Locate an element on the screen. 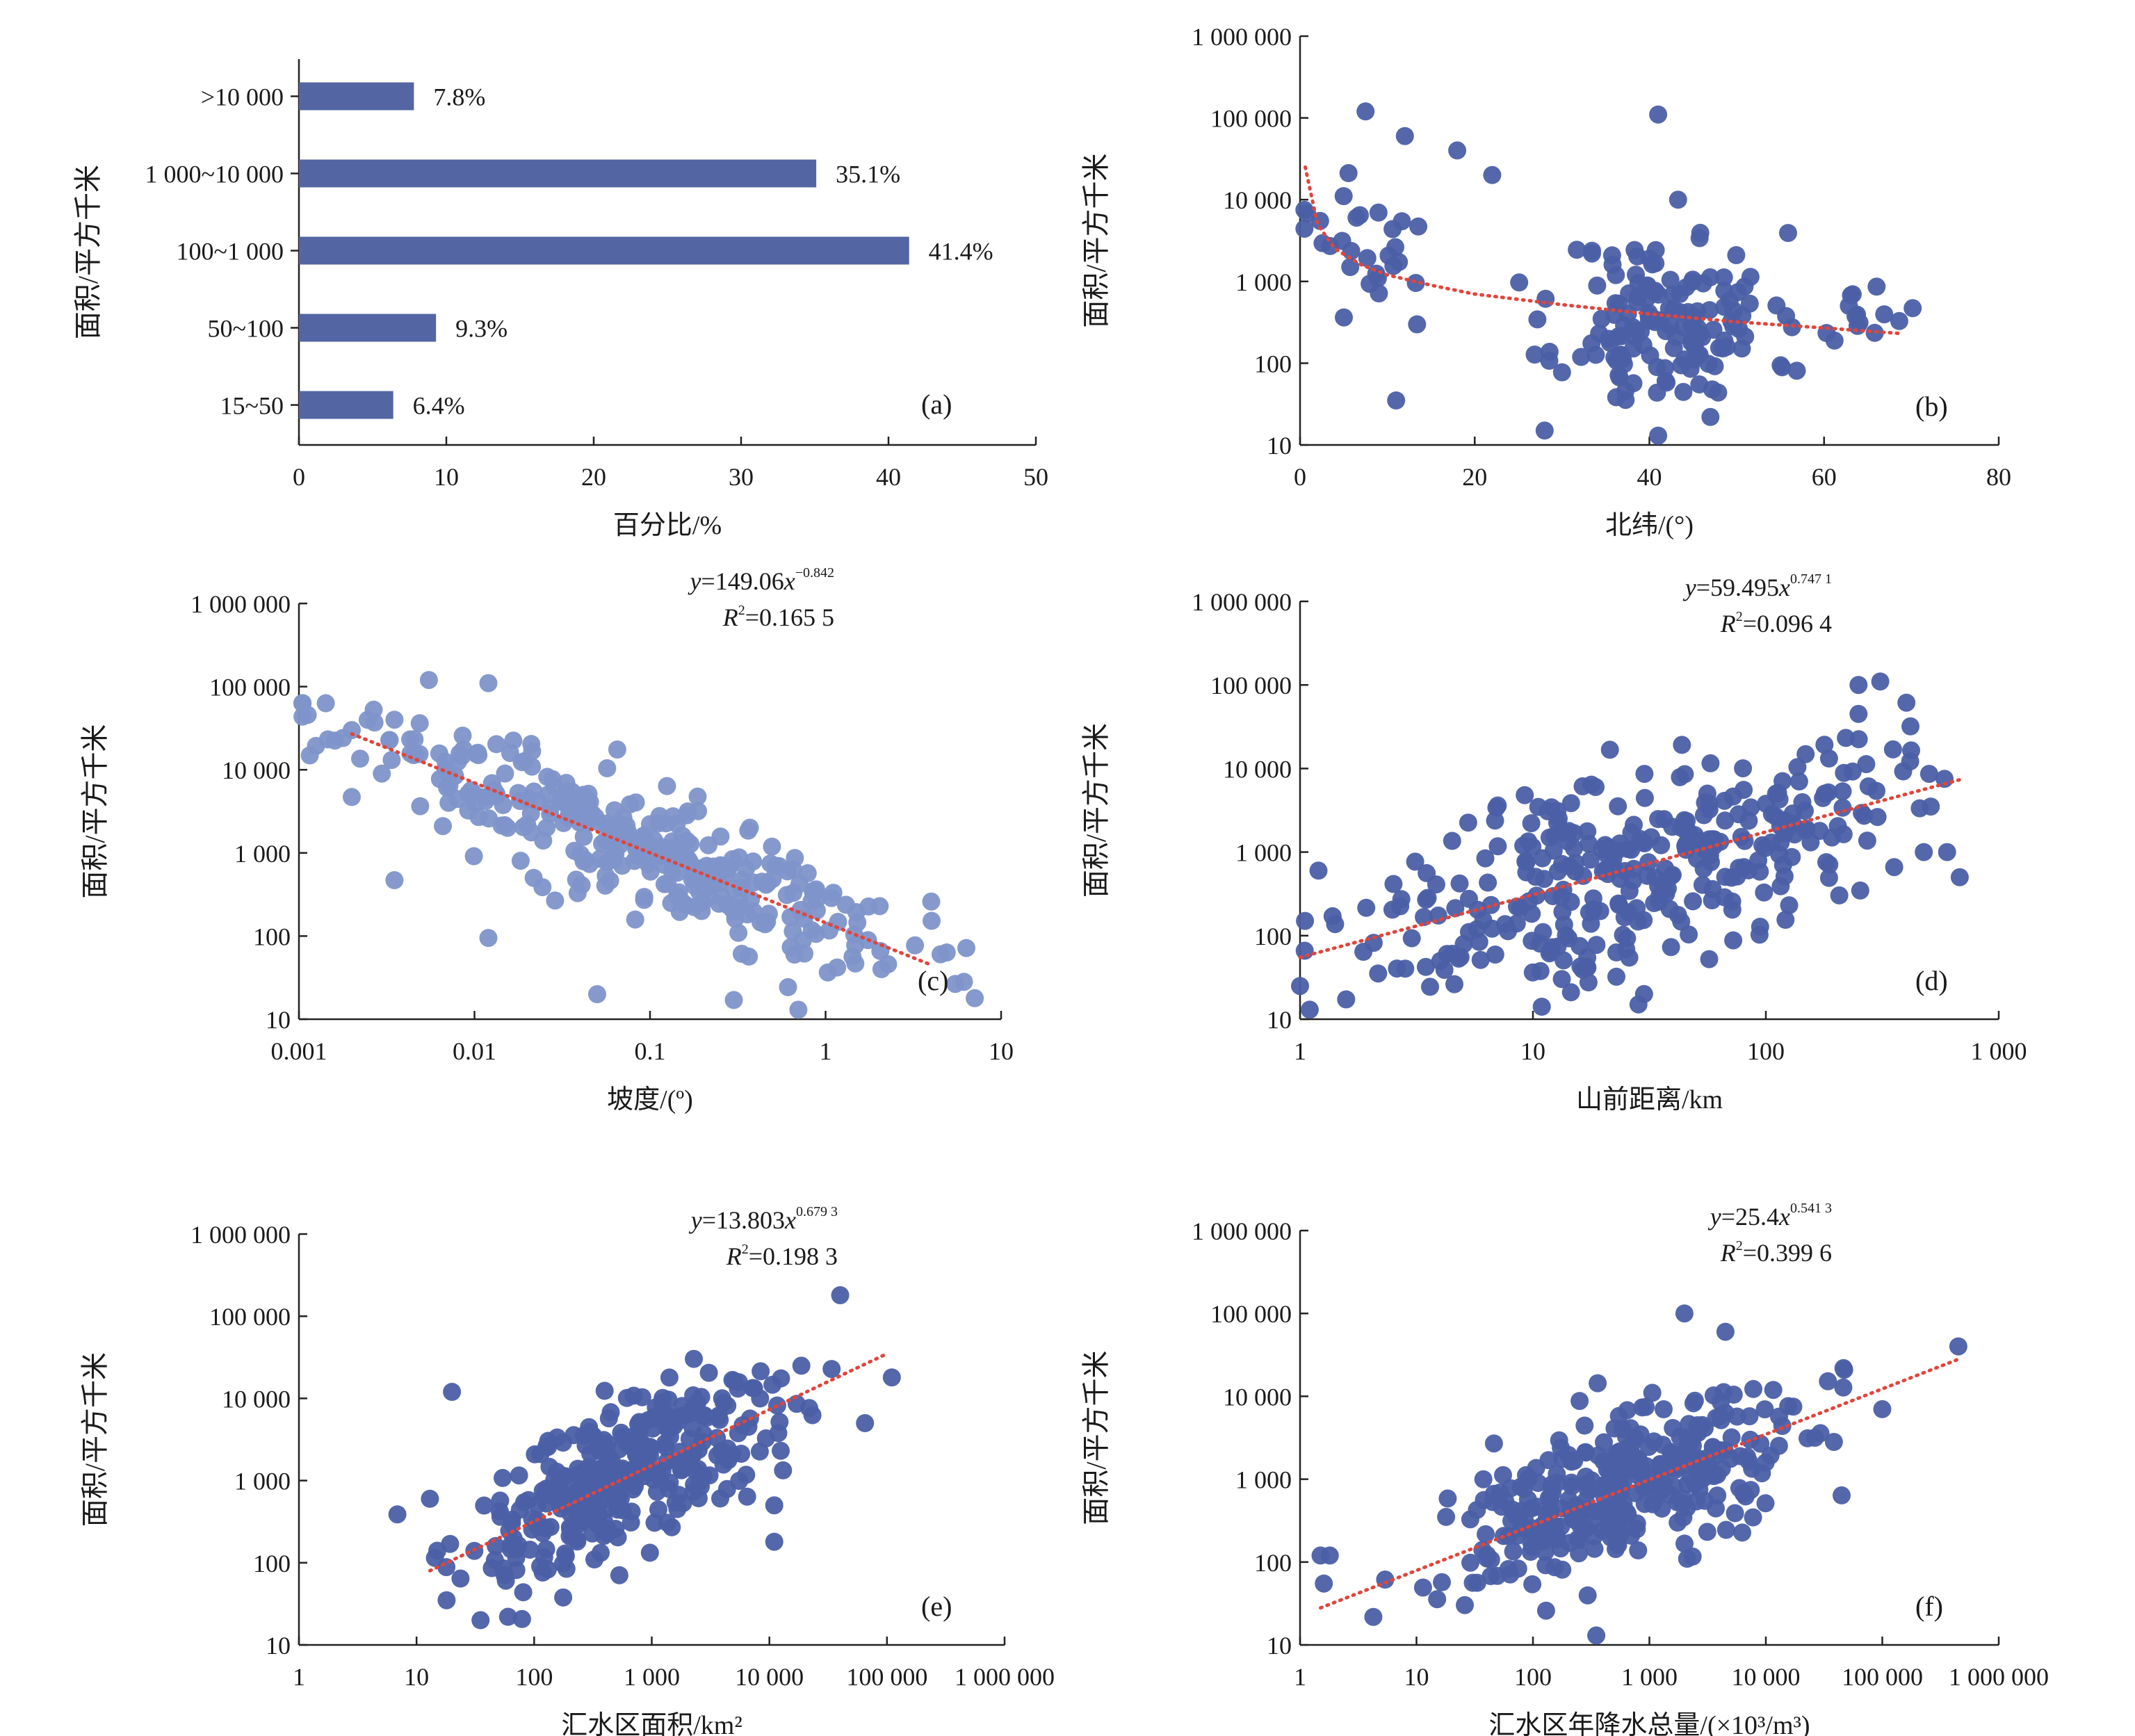 This screenshot has width=2135, height=1736. y-tick-label: 1 000 is located at coordinates (1263, 282).